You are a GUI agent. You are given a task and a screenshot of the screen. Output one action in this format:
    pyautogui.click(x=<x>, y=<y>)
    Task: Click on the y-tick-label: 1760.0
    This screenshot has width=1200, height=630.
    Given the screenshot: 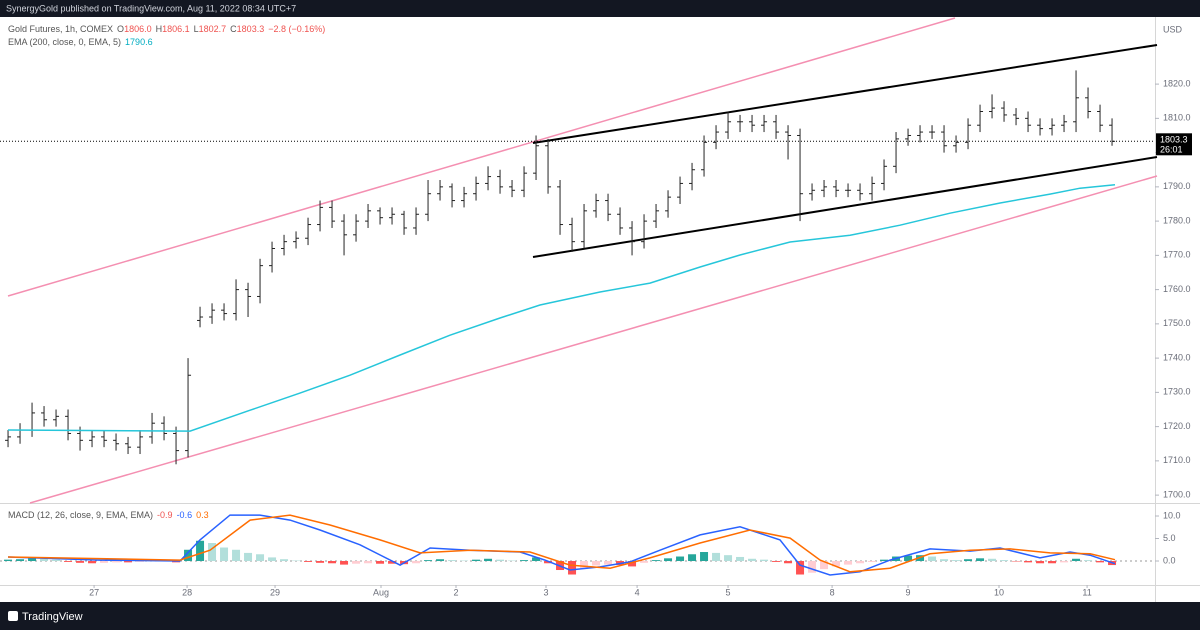 What is the action you would take?
    pyautogui.click(x=1177, y=289)
    